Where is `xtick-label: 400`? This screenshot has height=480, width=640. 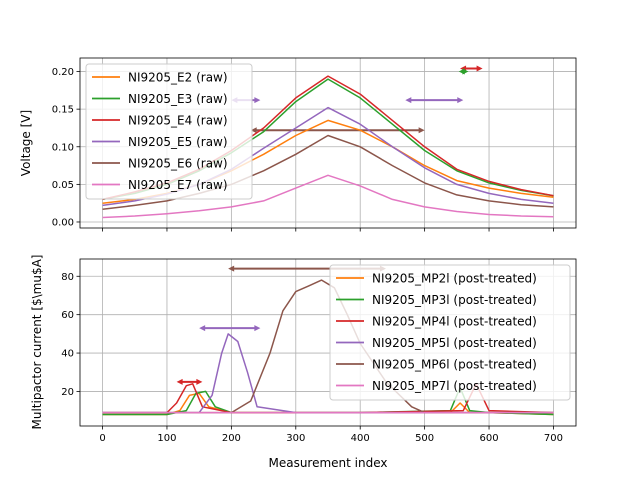 xtick-label: 400 is located at coordinates (360, 438).